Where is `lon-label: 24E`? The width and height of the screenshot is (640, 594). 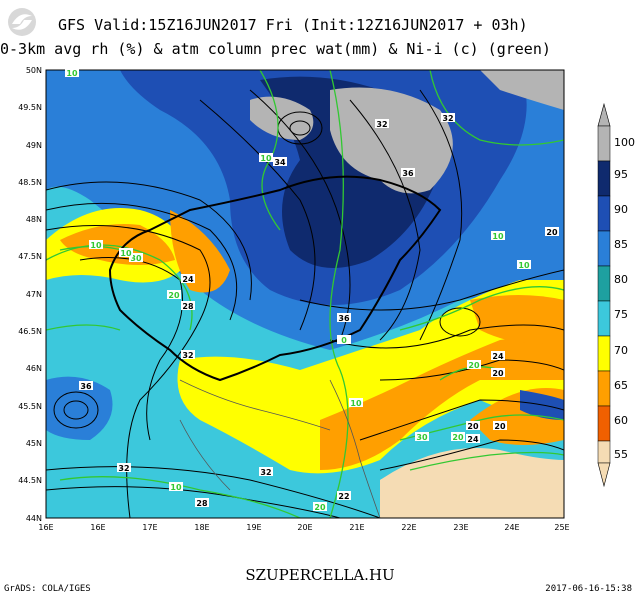
lon-label: 24E is located at coordinates (511, 527).